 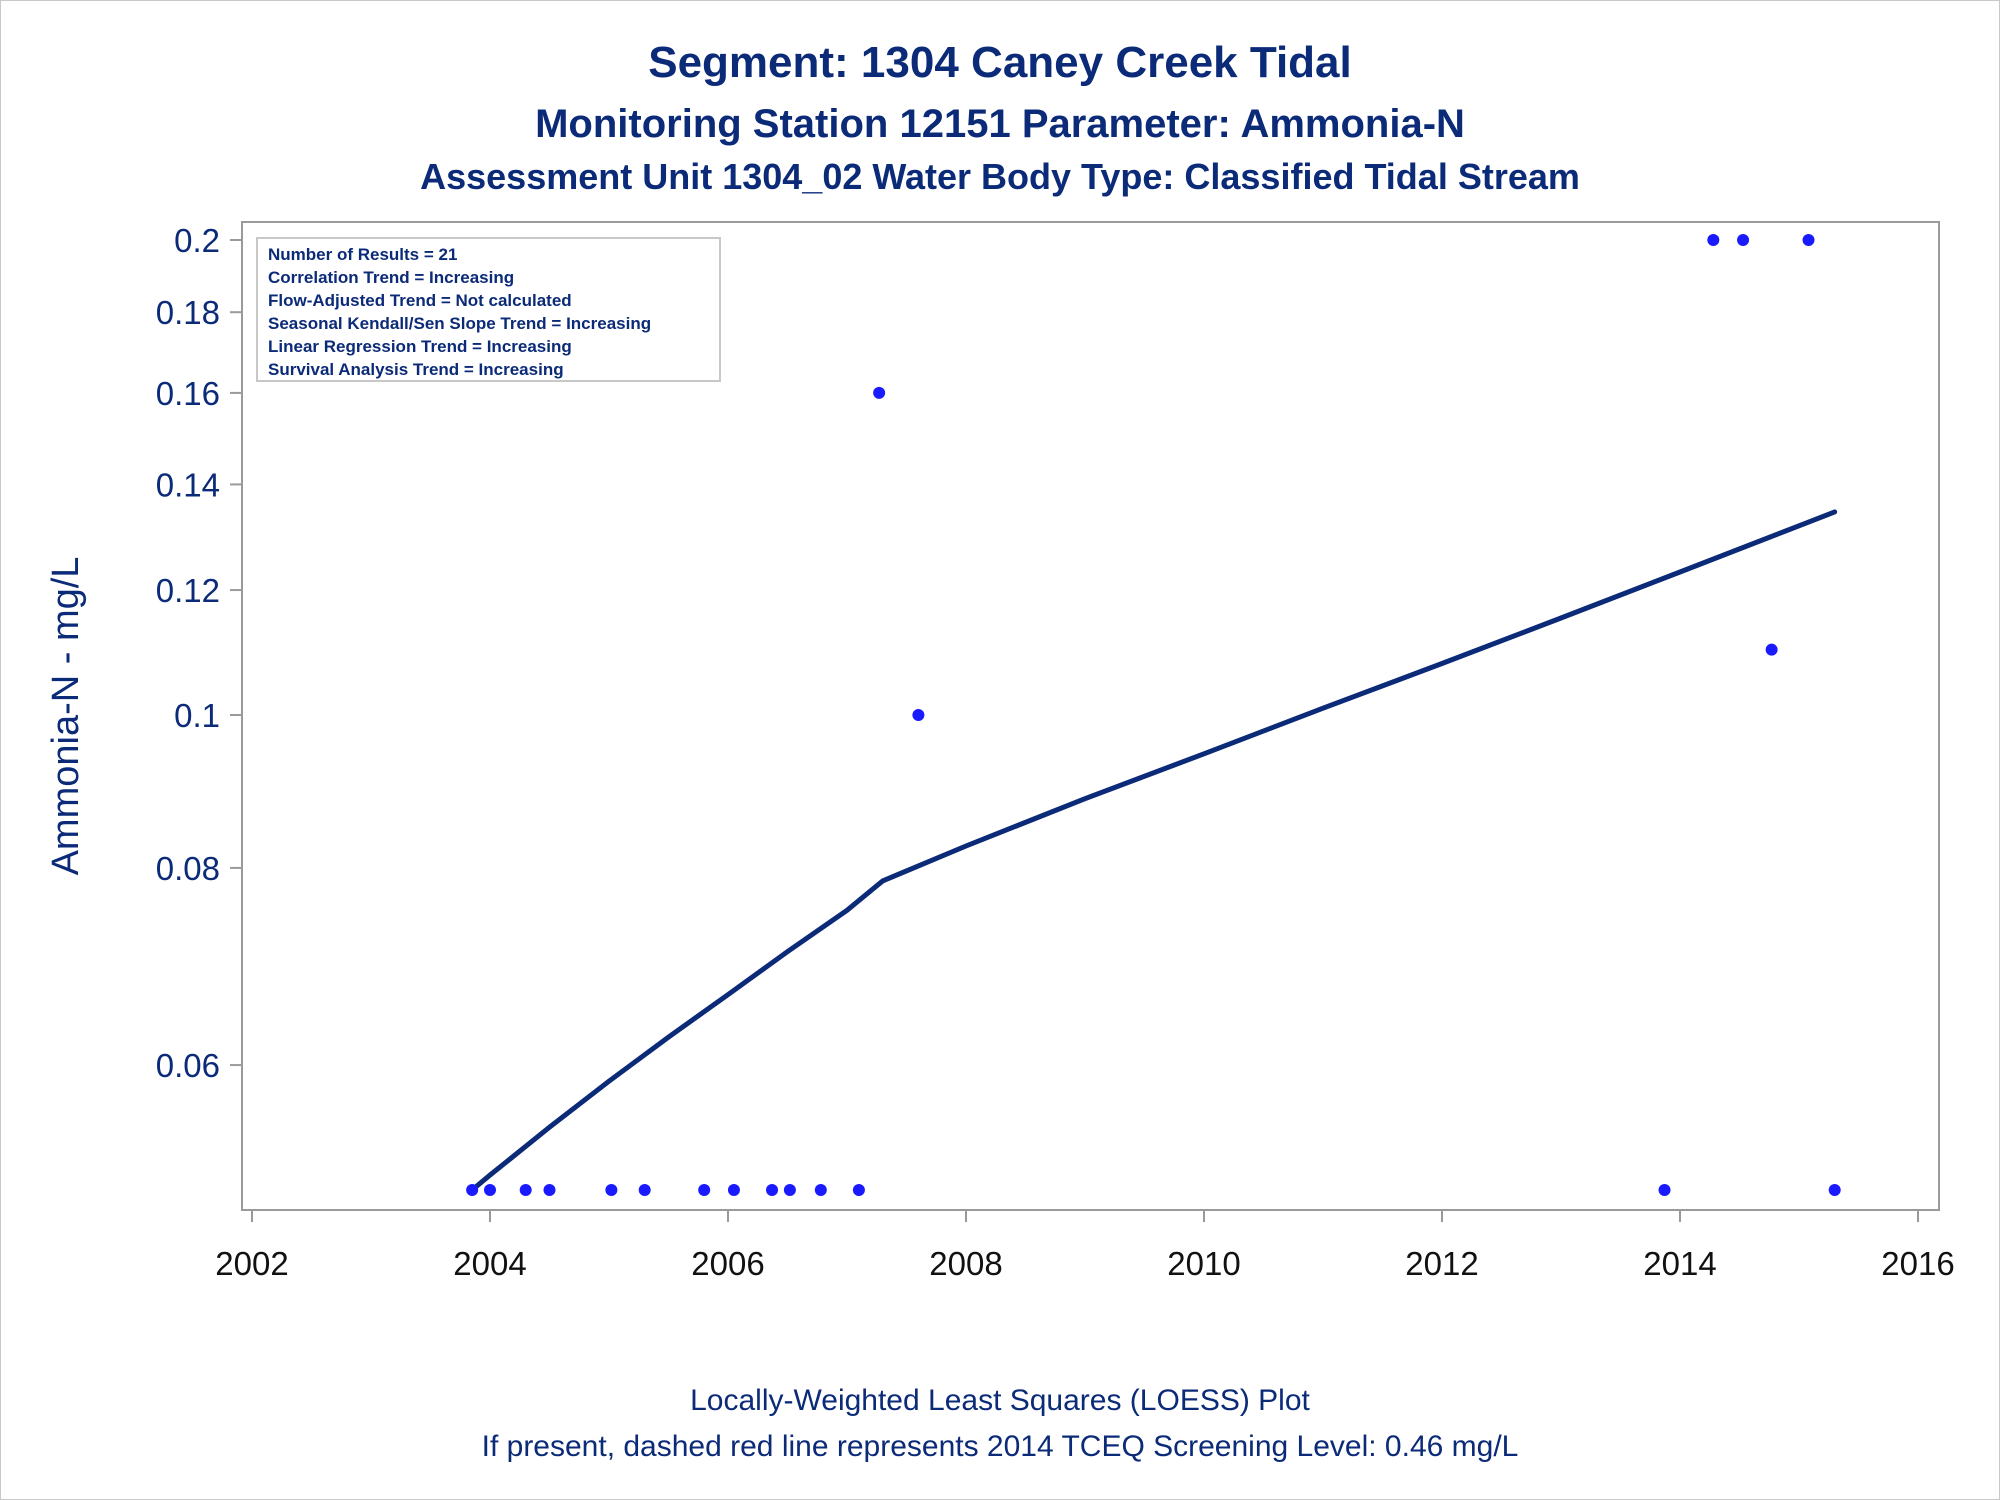 I want to click on y-tick-label: 0.12, so click(x=188, y=590).